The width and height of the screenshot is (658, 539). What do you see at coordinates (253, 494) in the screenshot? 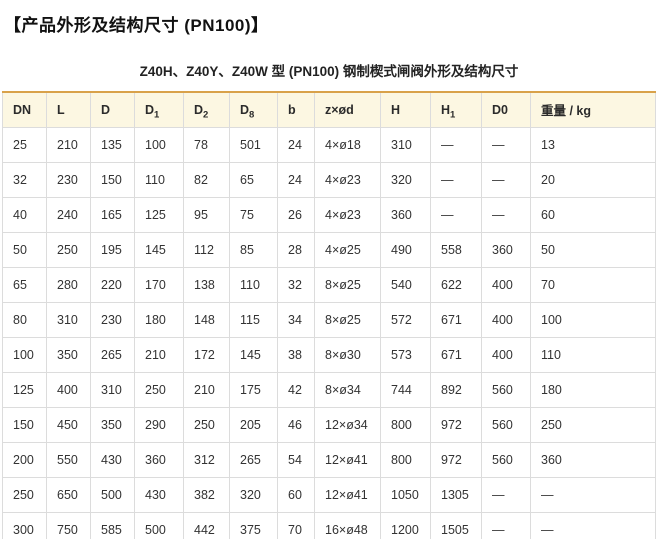
I see `table-cell-d8: 320` at bounding box center [253, 494].